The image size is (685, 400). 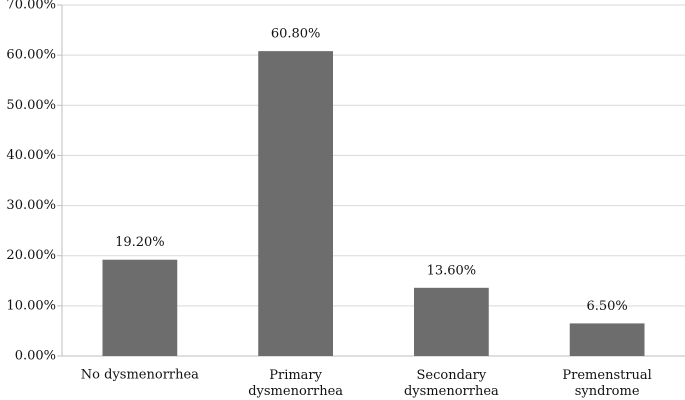 What do you see at coordinates (31, 6) in the screenshot?
I see `y-tick-label: 70.00%` at bounding box center [31, 6].